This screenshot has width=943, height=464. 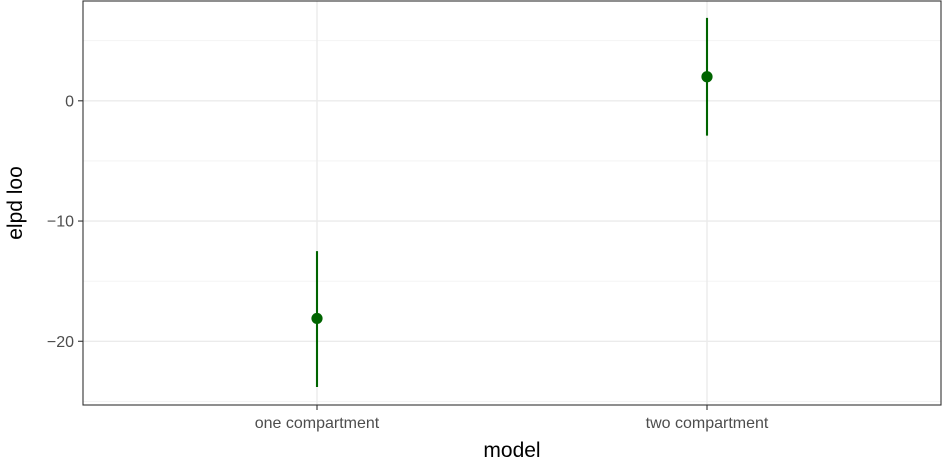 I want to click on y-axis-title: elpd loo, so click(x=15, y=203).